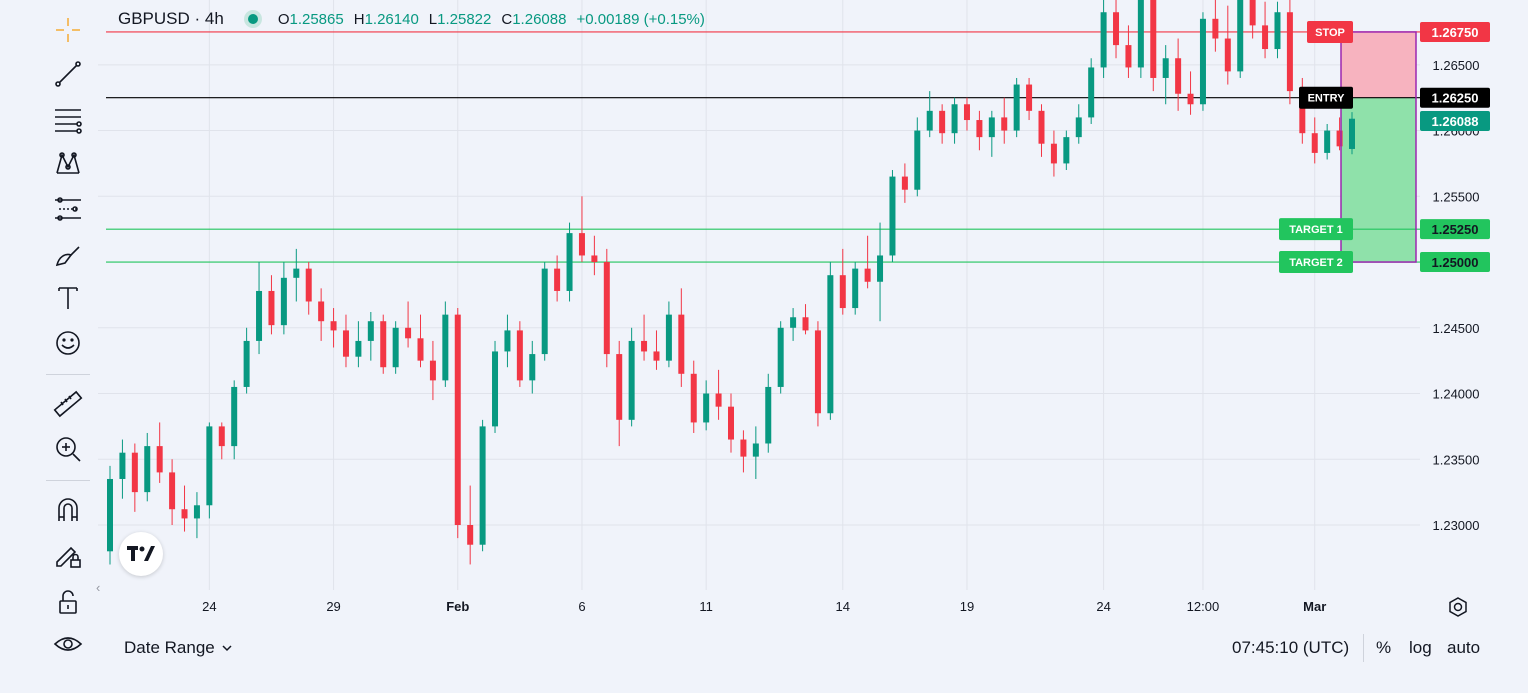  What do you see at coordinates (169, 647) in the screenshot?
I see `date-range-label: Date Range` at bounding box center [169, 647].